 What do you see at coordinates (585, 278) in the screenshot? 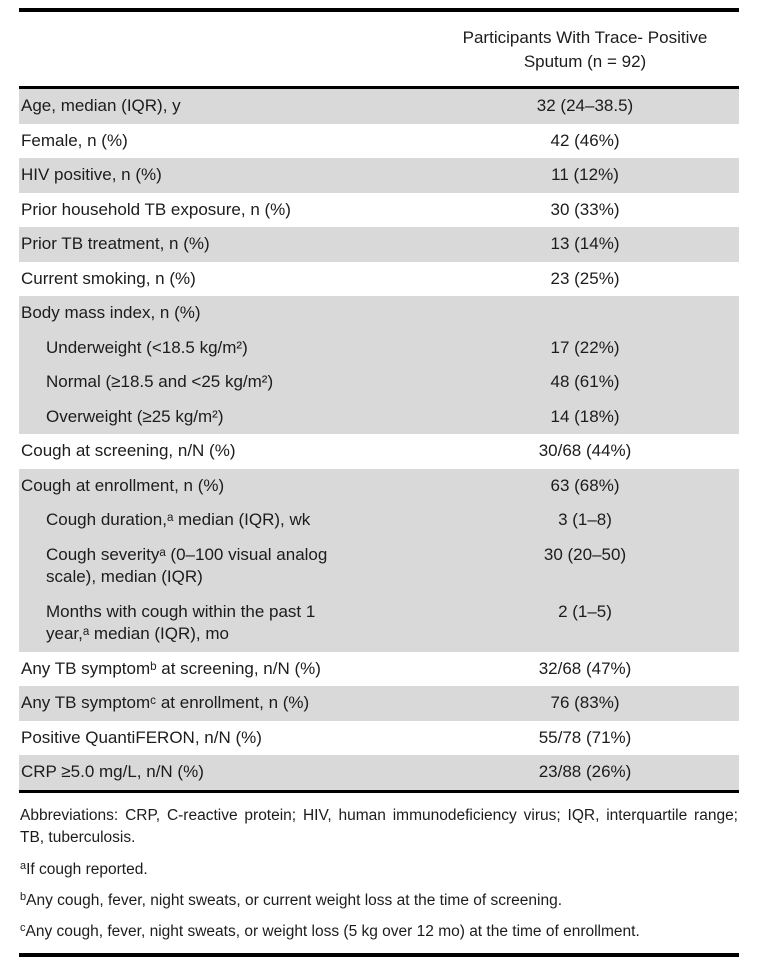
I see `row-value: 23 (25%)` at bounding box center [585, 278].